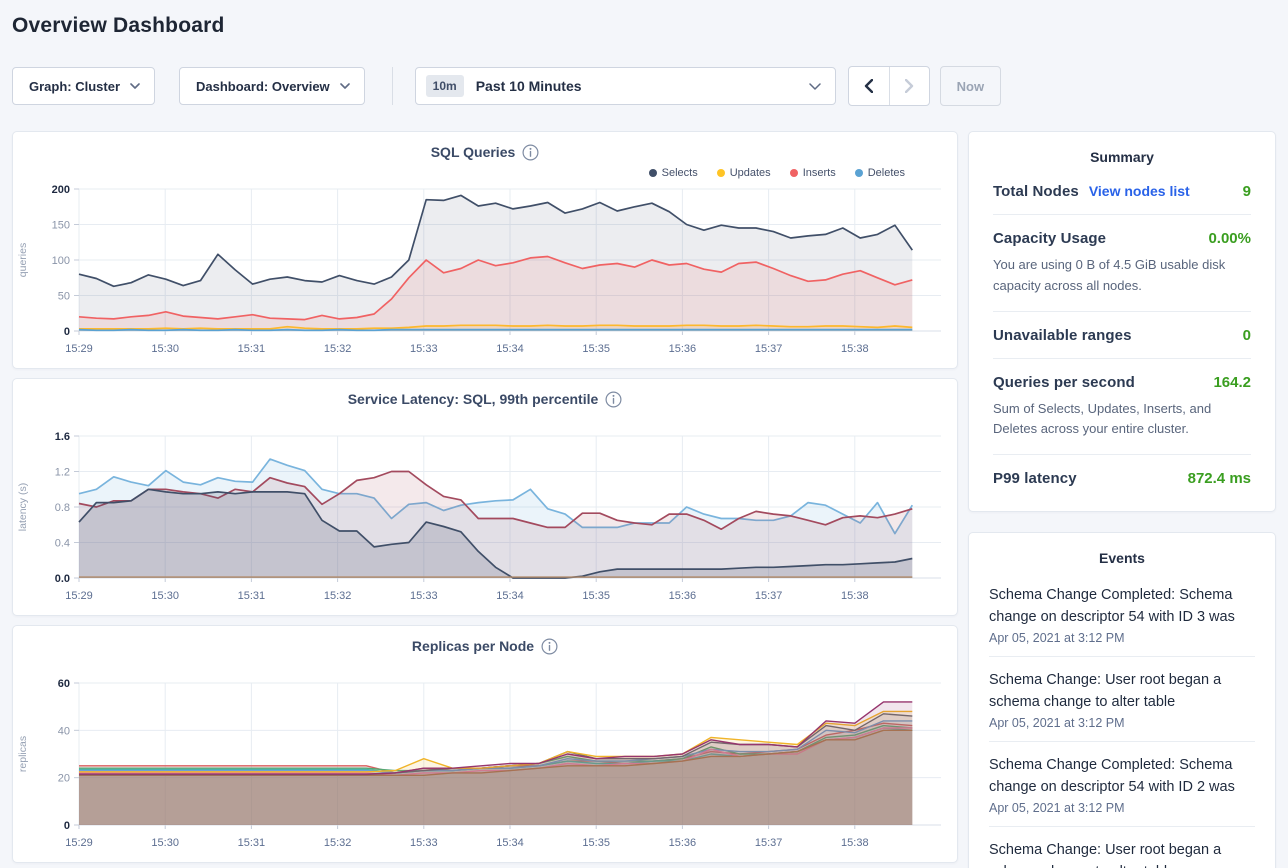 The height and width of the screenshot is (868, 1288). I want to click on svg-text: queries, so click(23, 260).